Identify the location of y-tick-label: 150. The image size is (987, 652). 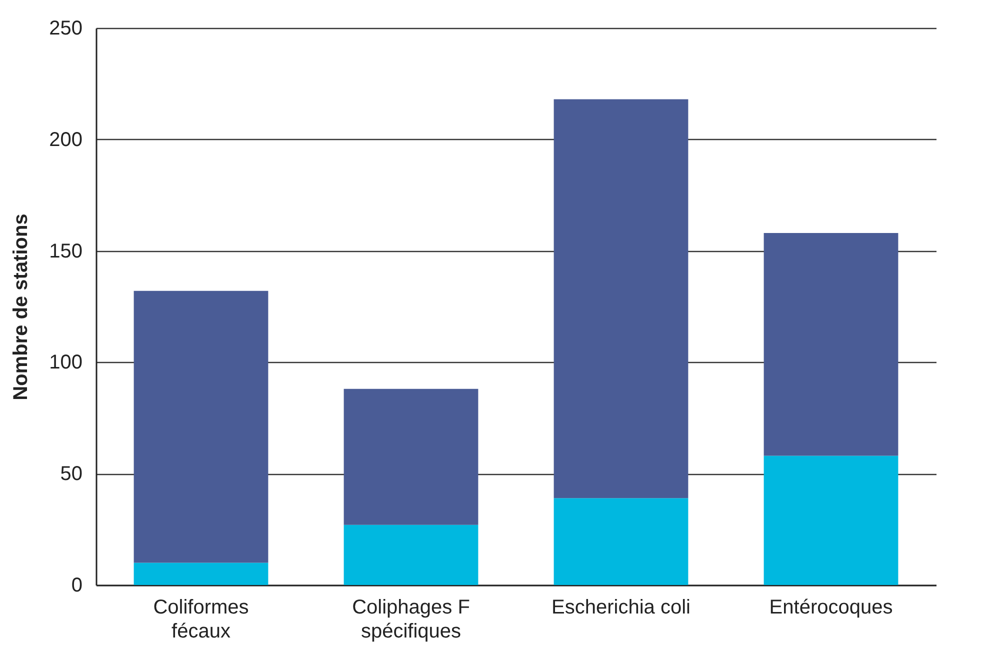
(65, 251).